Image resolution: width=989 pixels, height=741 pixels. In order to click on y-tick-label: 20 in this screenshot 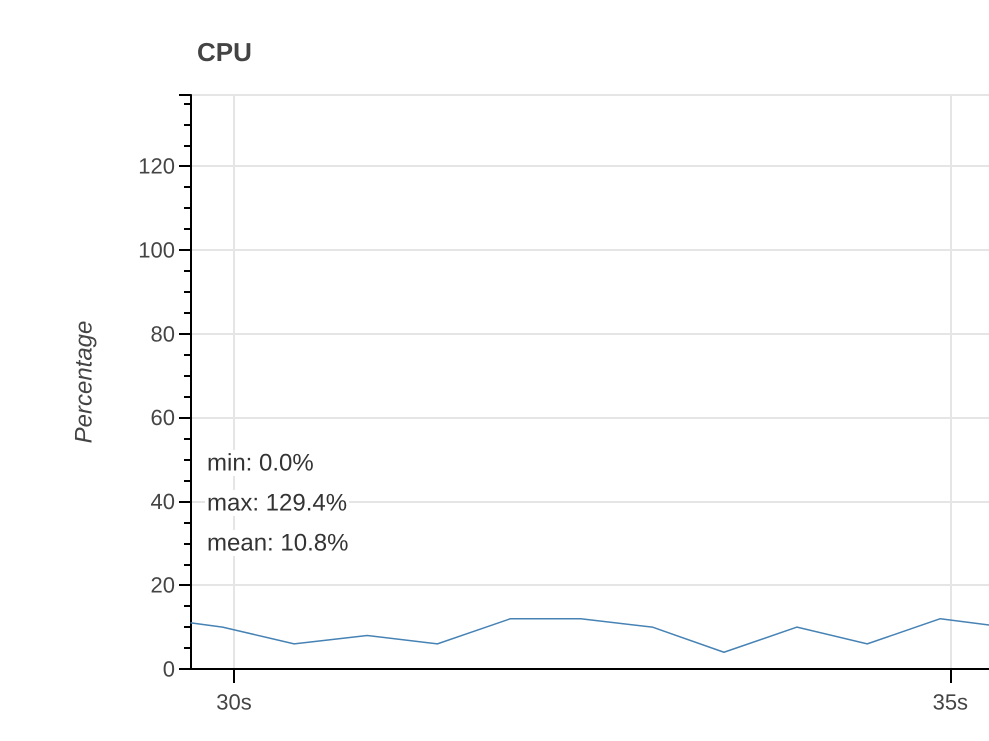, I will do `click(162, 585)`.